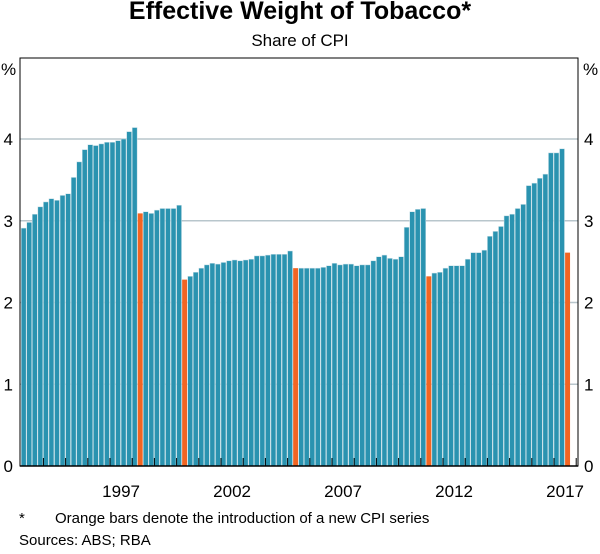 The height and width of the screenshot is (554, 600). What do you see at coordinates (588, 221) in the screenshot?
I see `y-tick-label-right: 3` at bounding box center [588, 221].